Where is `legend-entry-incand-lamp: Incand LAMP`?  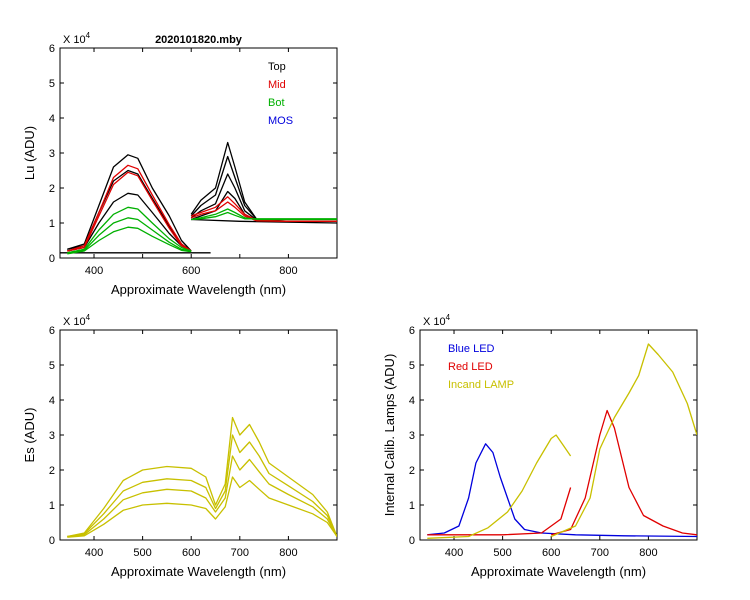 legend-entry-incand-lamp: Incand LAMP is located at coordinates (481, 385).